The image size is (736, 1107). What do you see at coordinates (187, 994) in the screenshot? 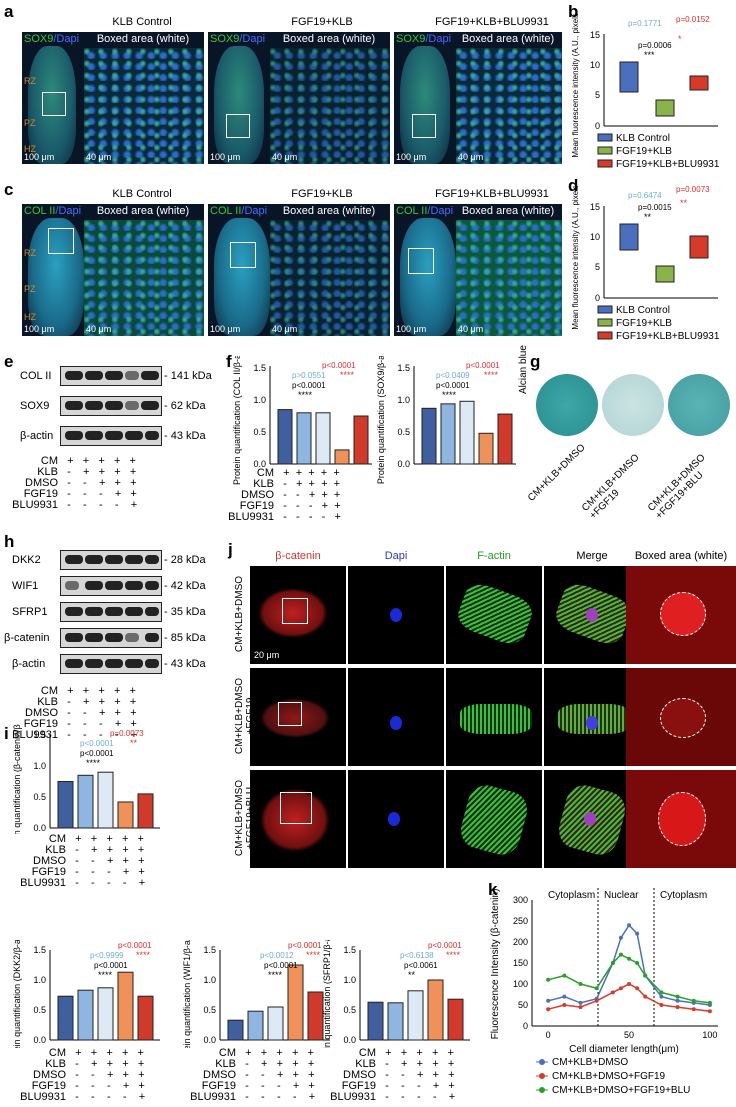
I see `wif1-ylabel: Protein quantification (WIF1/β-actin)` at bounding box center [187, 994].